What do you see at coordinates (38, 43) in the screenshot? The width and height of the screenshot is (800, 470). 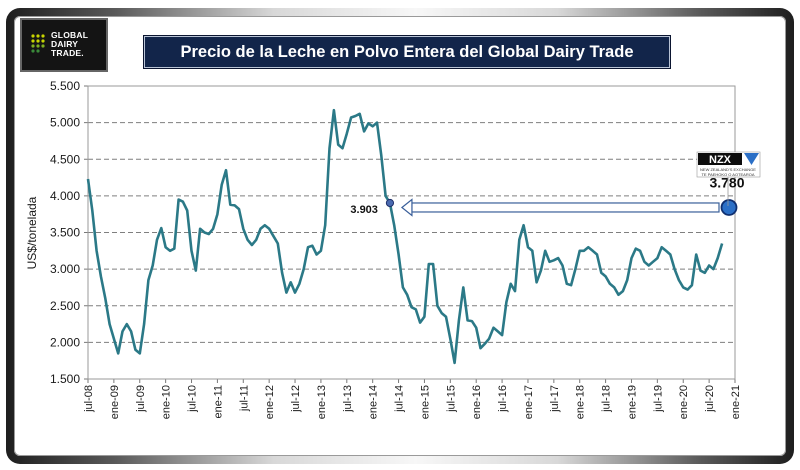 I see `gdt-dots-icon` at bounding box center [38, 43].